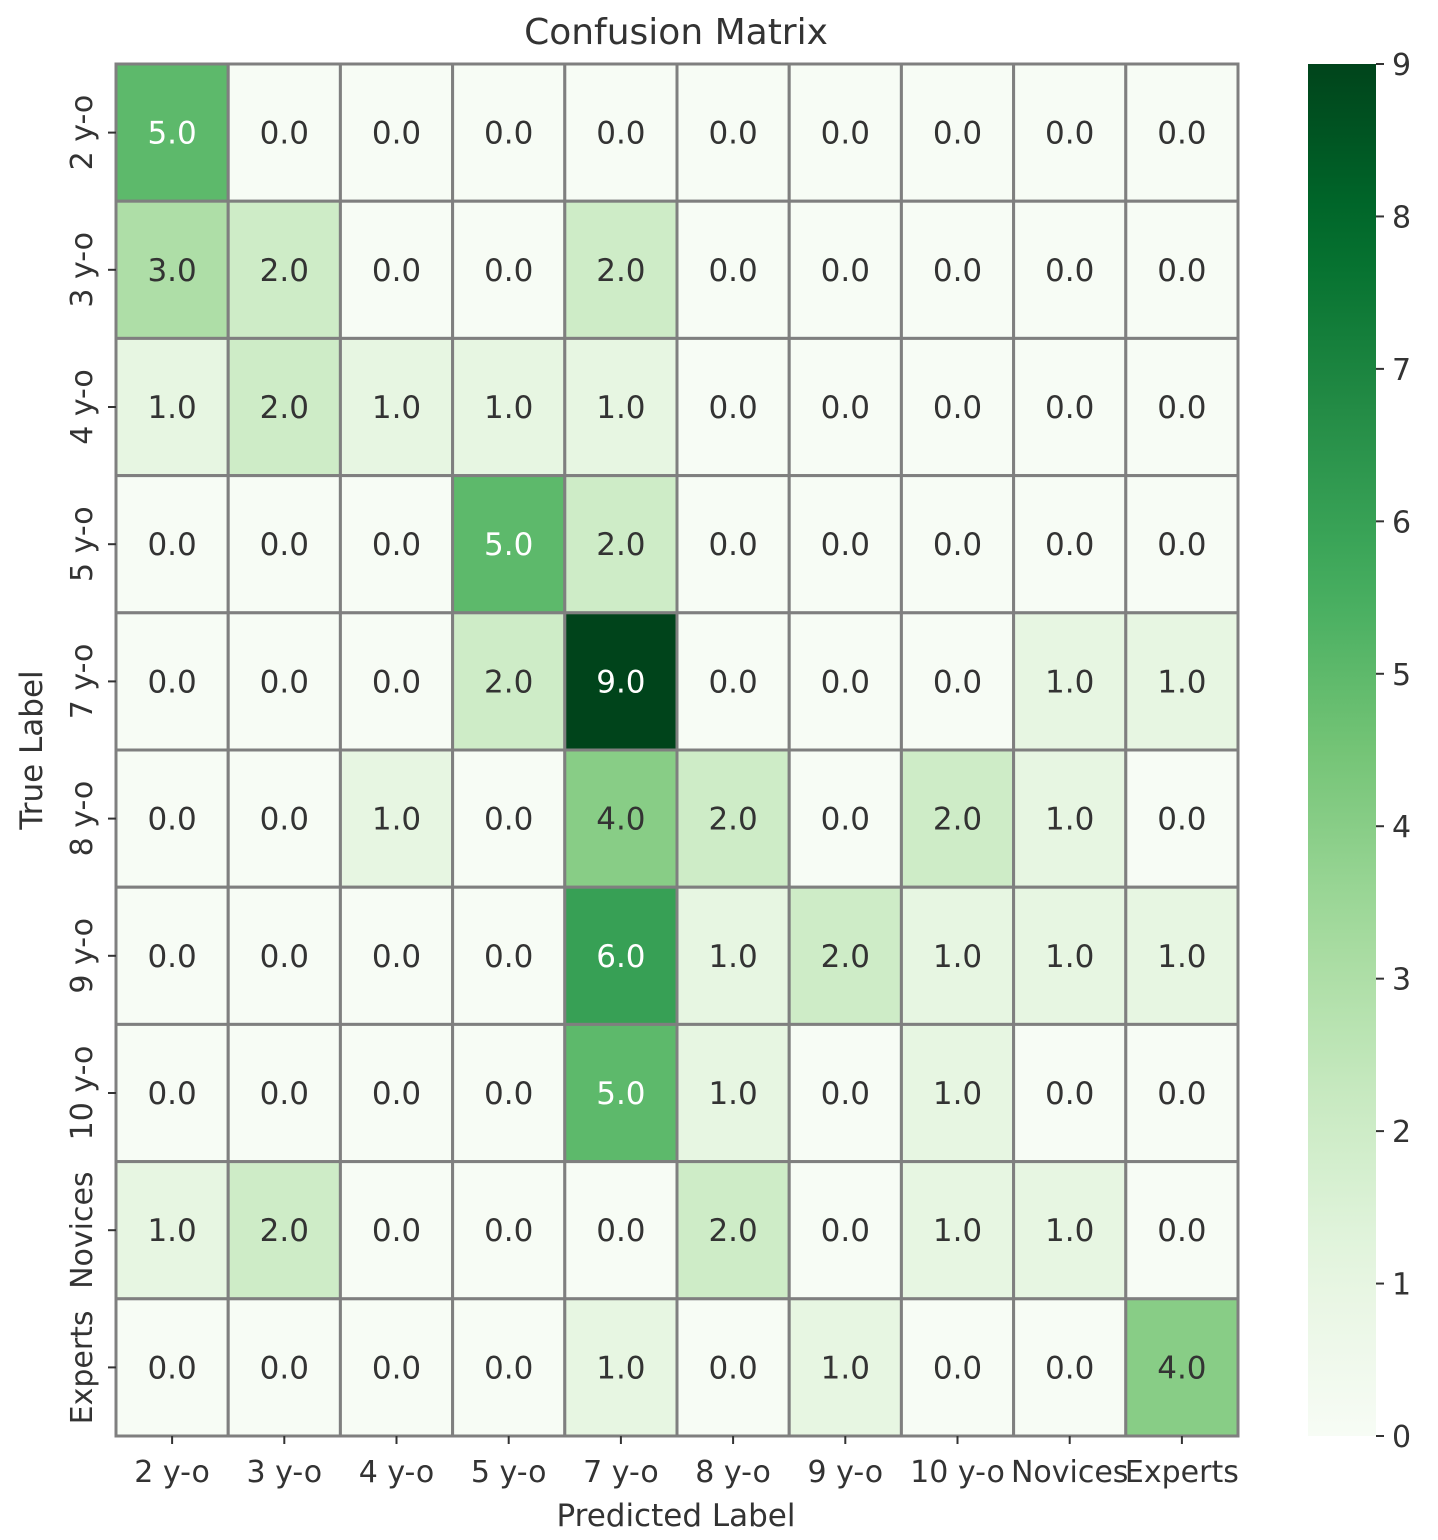 This screenshot has width=1438, height=1540. Describe the element at coordinates (397, 1472) in the screenshot. I see `x-tick-label: 4 y-o` at that location.